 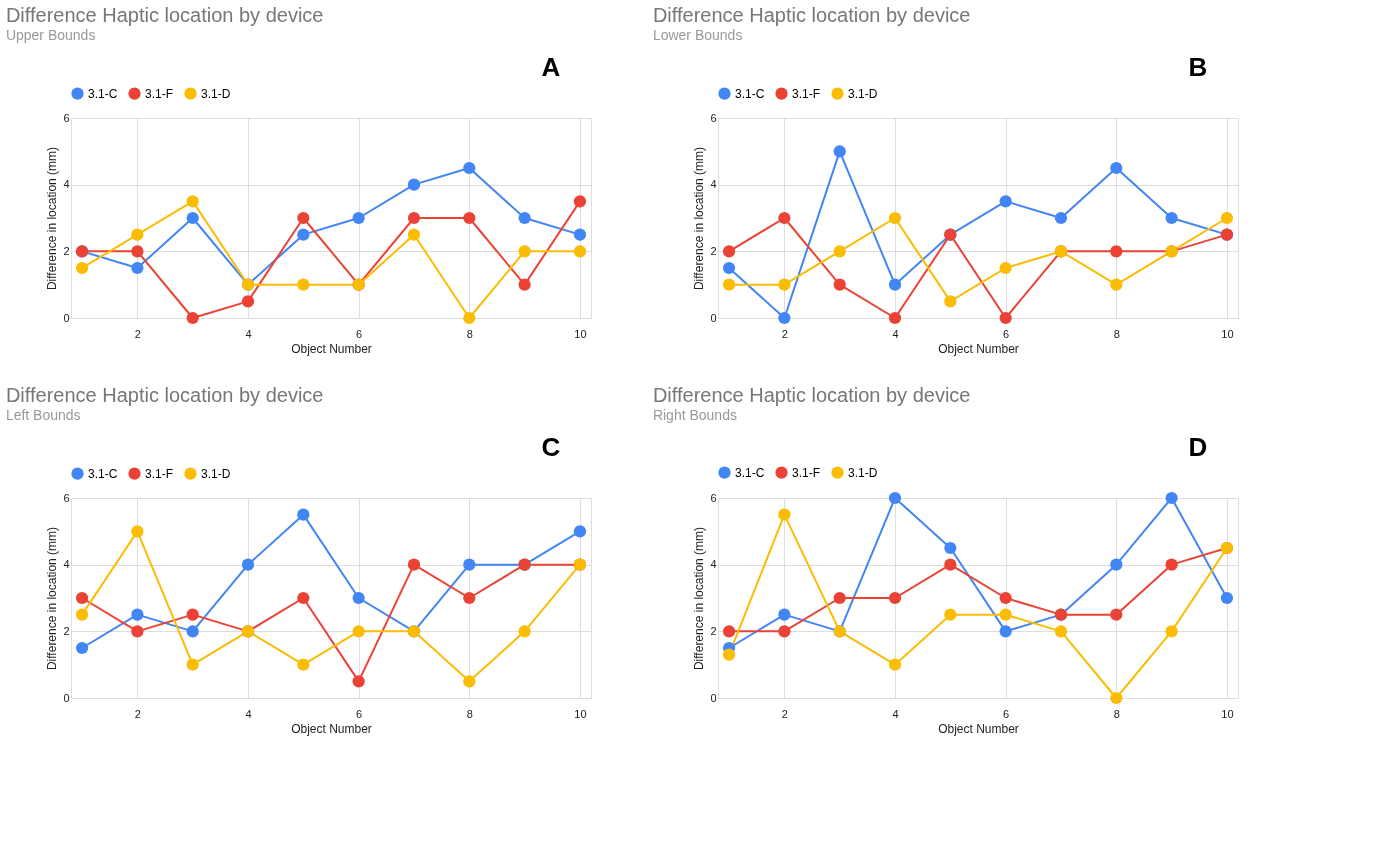 What do you see at coordinates (694, 415) in the screenshot?
I see `chart-subtitle: Right Bounds` at bounding box center [694, 415].